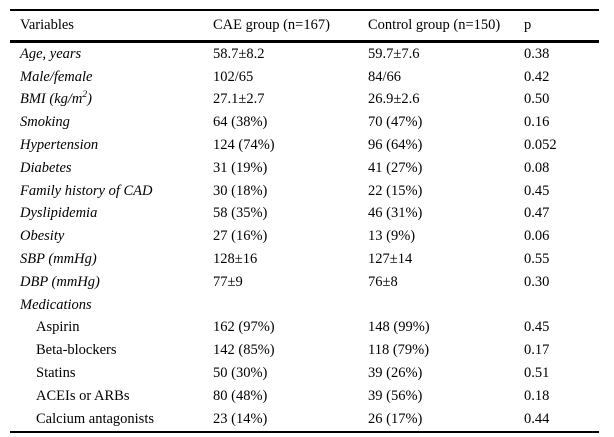 Image resolution: width=614 pixels, height=437 pixels. What do you see at coordinates (390, 259) in the screenshot?
I see `control-value-cell: 127±14` at bounding box center [390, 259].